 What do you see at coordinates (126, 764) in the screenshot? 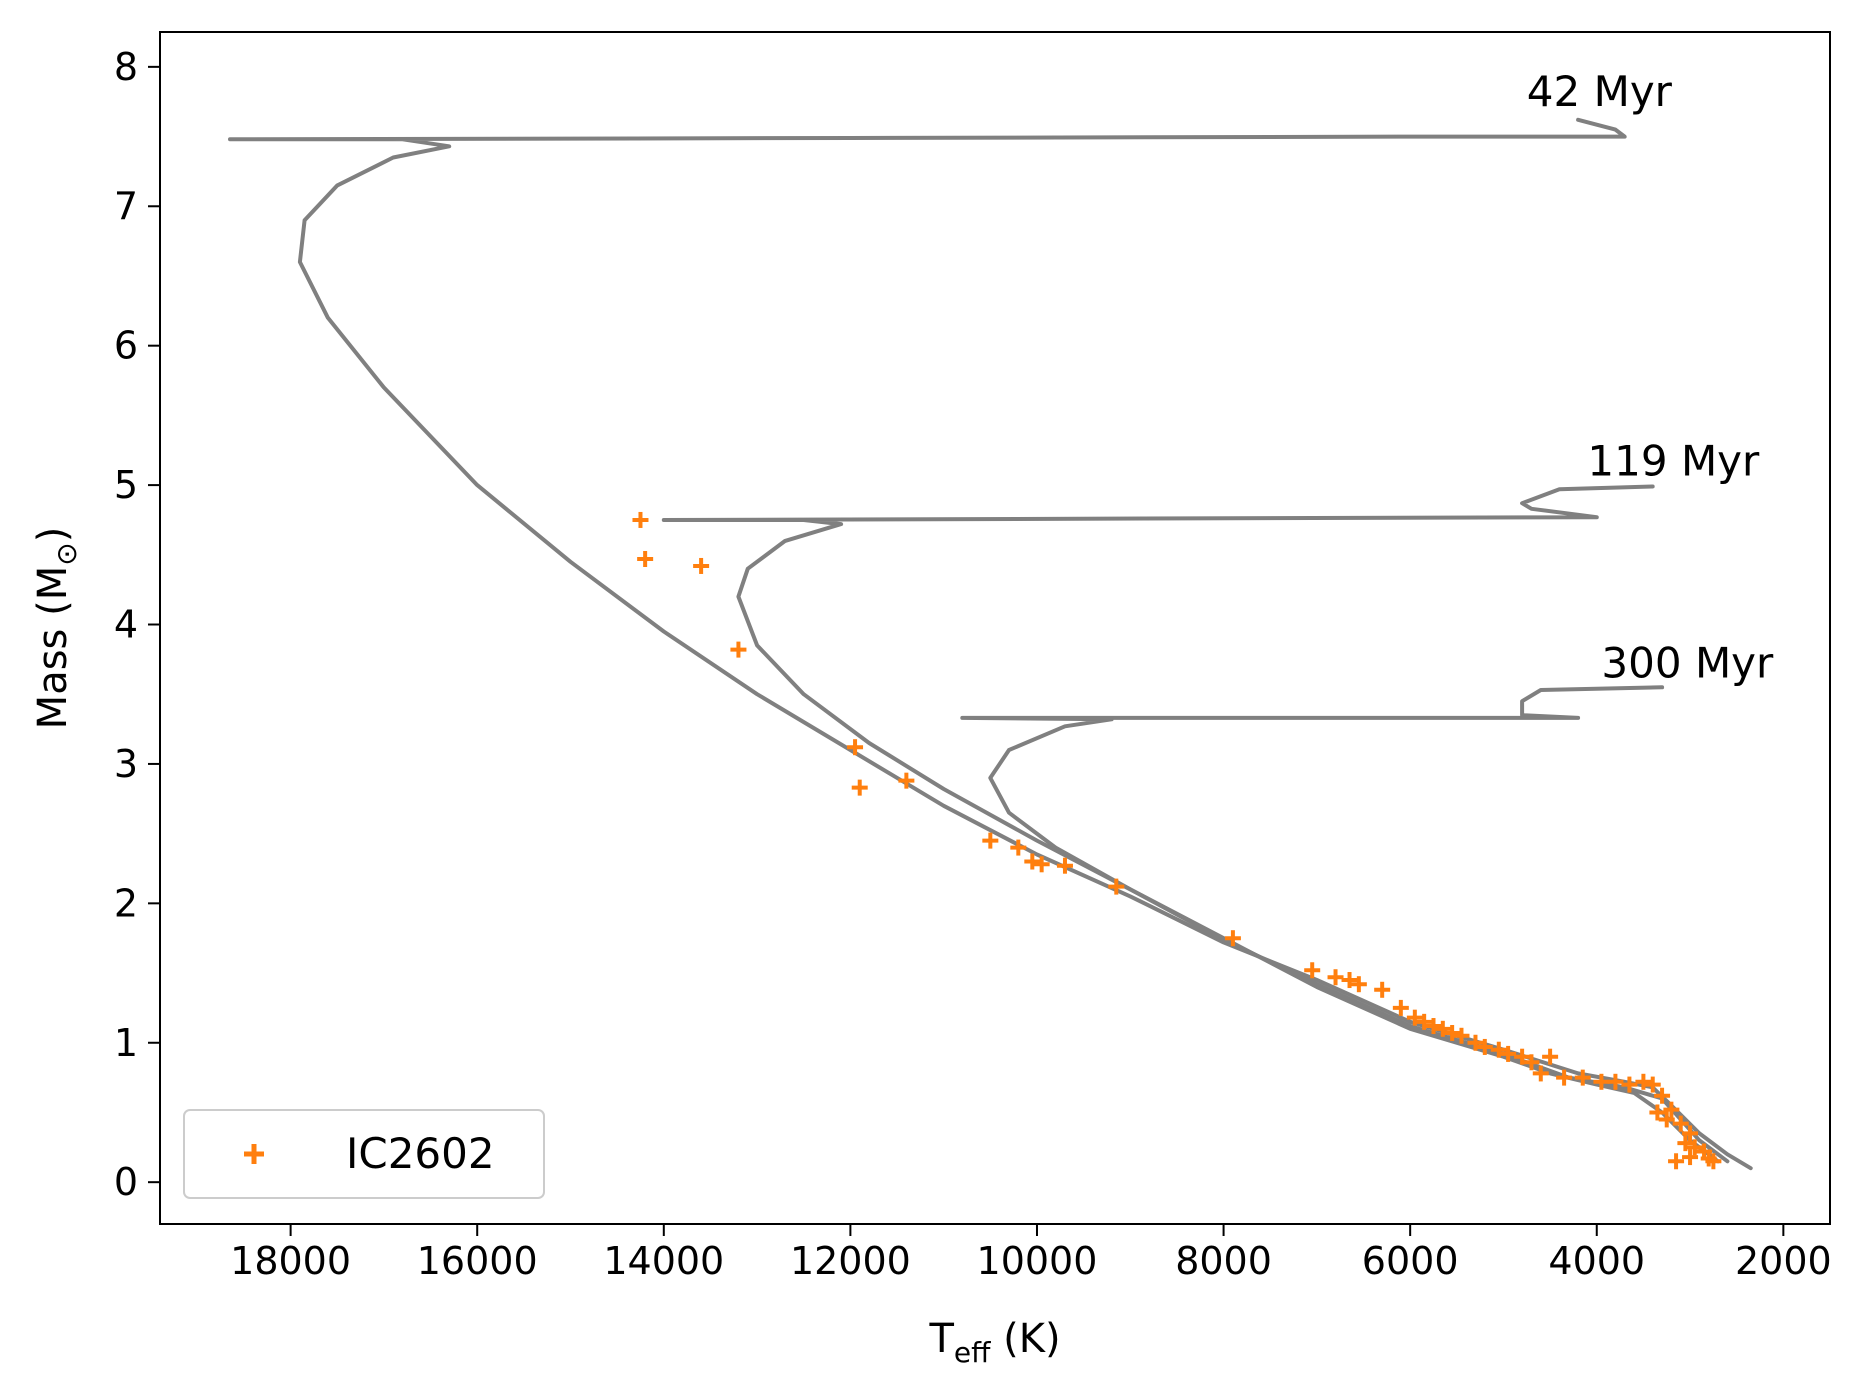
I see `y-tick-label: 3` at bounding box center [126, 764].